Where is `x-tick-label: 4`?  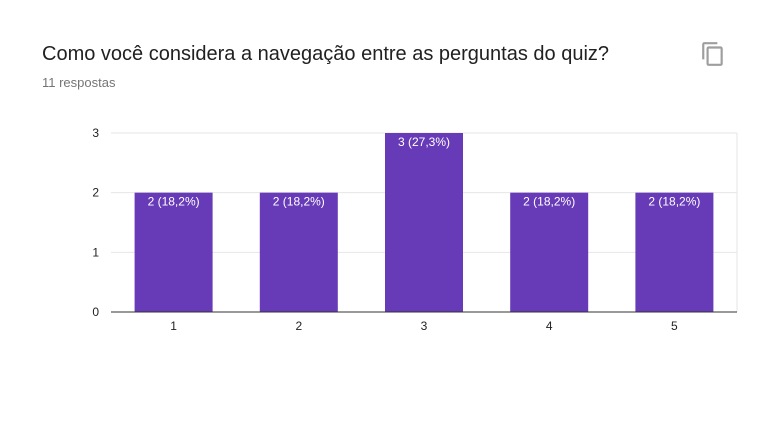
x-tick-label: 4 is located at coordinates (549, 326).